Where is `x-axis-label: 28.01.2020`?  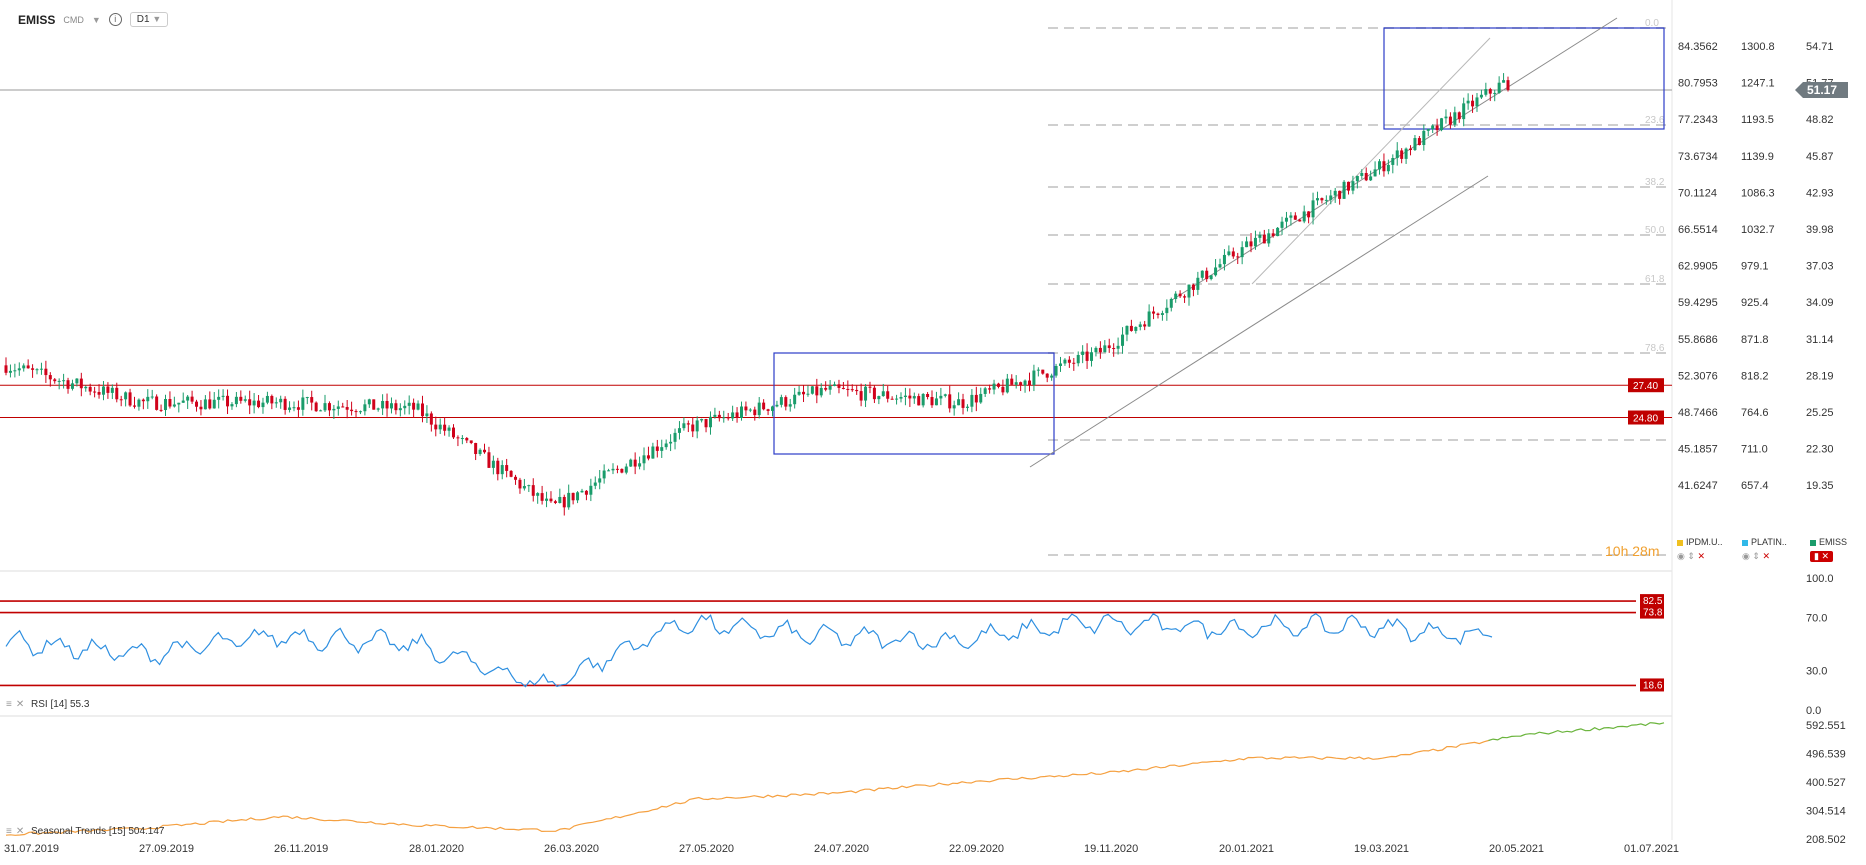
x-axis-label: 28.01.2020 is located at coordinates (436, 849).